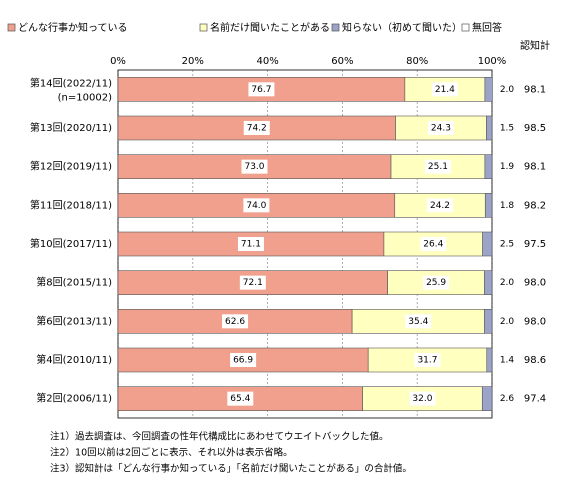 This screenshot has width=574, height=495. Describe the element at coordinates (535, 45) in the screenshot. I see `total-header: 認知計` at that location.